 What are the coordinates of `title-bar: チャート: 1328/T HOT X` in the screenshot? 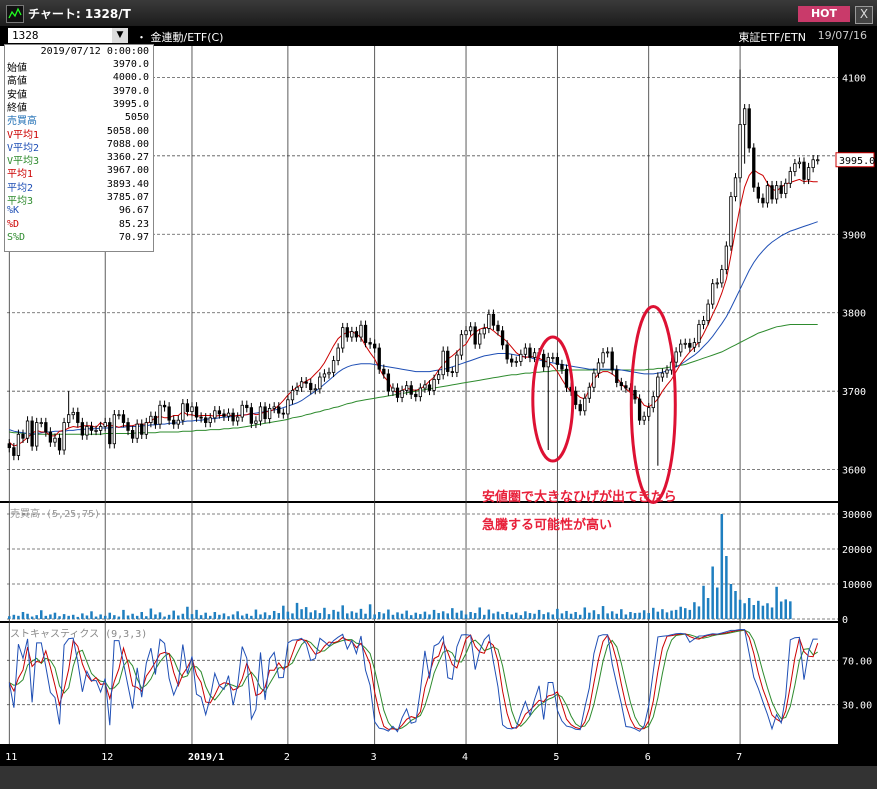 It's located at (438, 13).